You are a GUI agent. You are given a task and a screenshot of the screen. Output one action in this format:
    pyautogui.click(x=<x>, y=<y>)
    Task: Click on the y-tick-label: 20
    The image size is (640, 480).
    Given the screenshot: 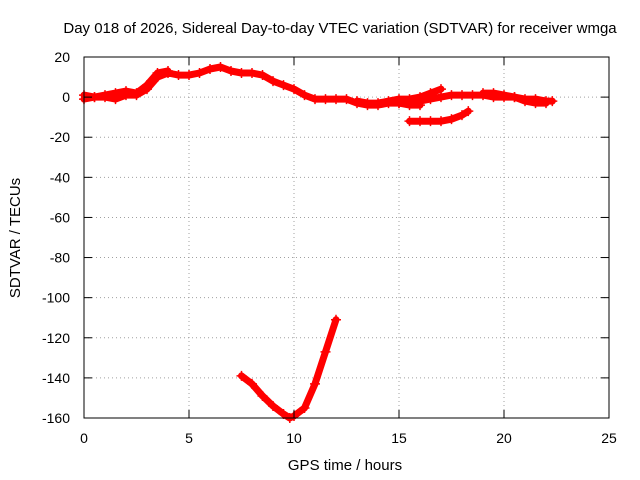 What is the action you would take?
    pyautogui.click(x=62, y=57)
    